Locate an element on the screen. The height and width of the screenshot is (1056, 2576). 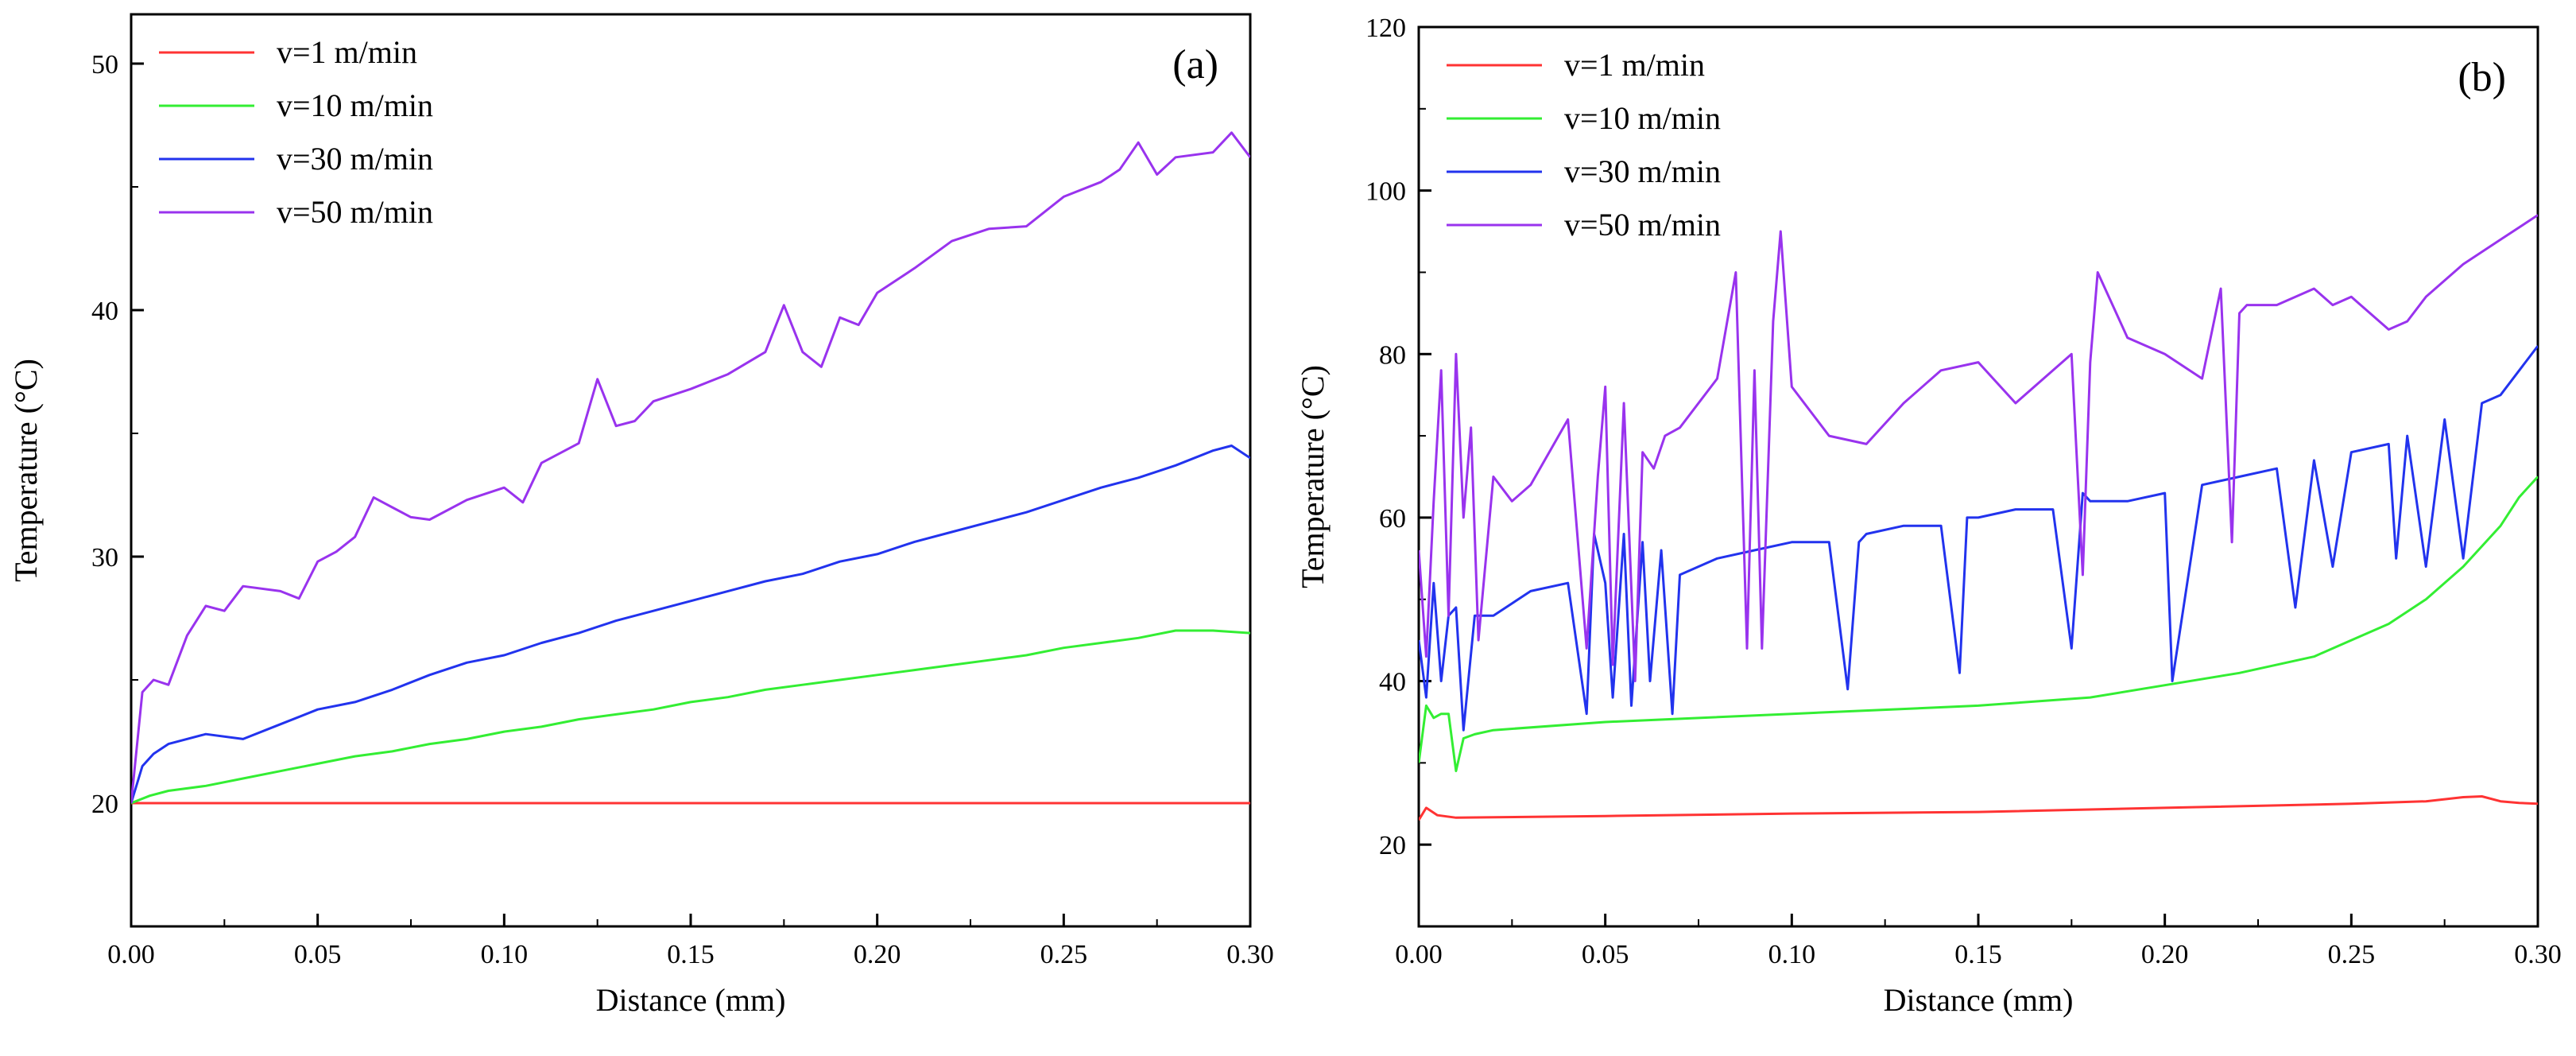
y-tick-label: 30 is located at coordinates (104, 558).